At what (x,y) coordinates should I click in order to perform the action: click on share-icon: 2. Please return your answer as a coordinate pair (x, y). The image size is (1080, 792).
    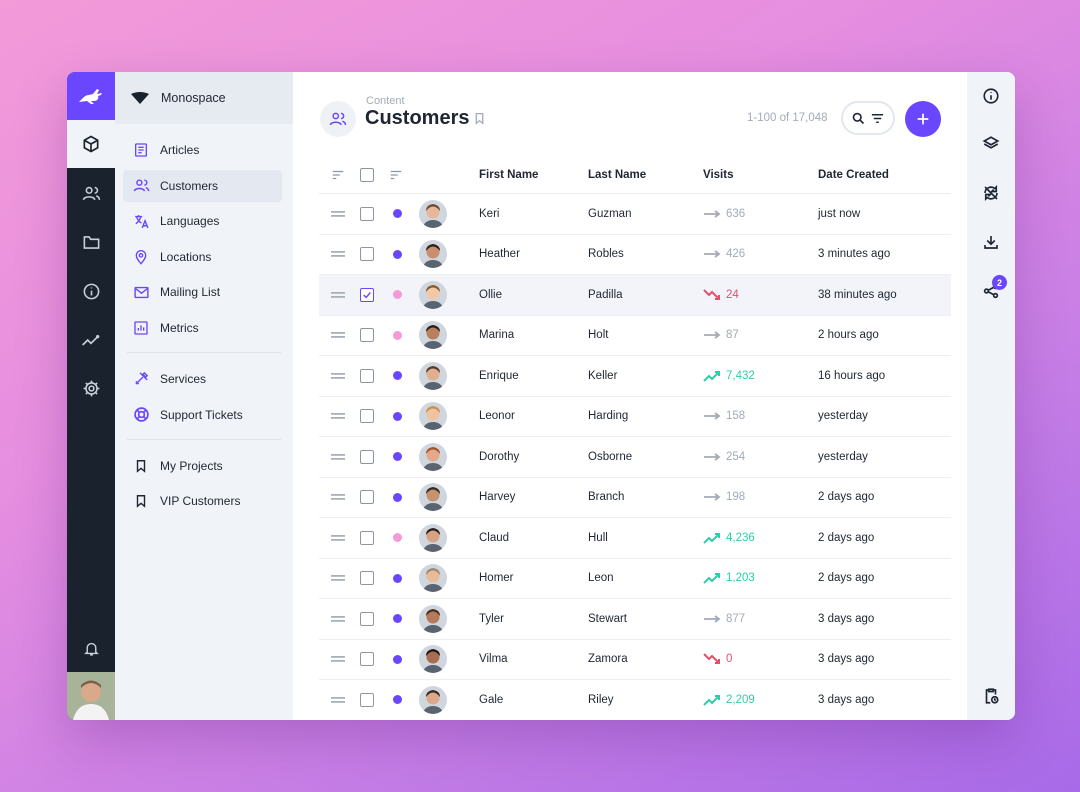
    Looking at the image, I should click on (991, 291).